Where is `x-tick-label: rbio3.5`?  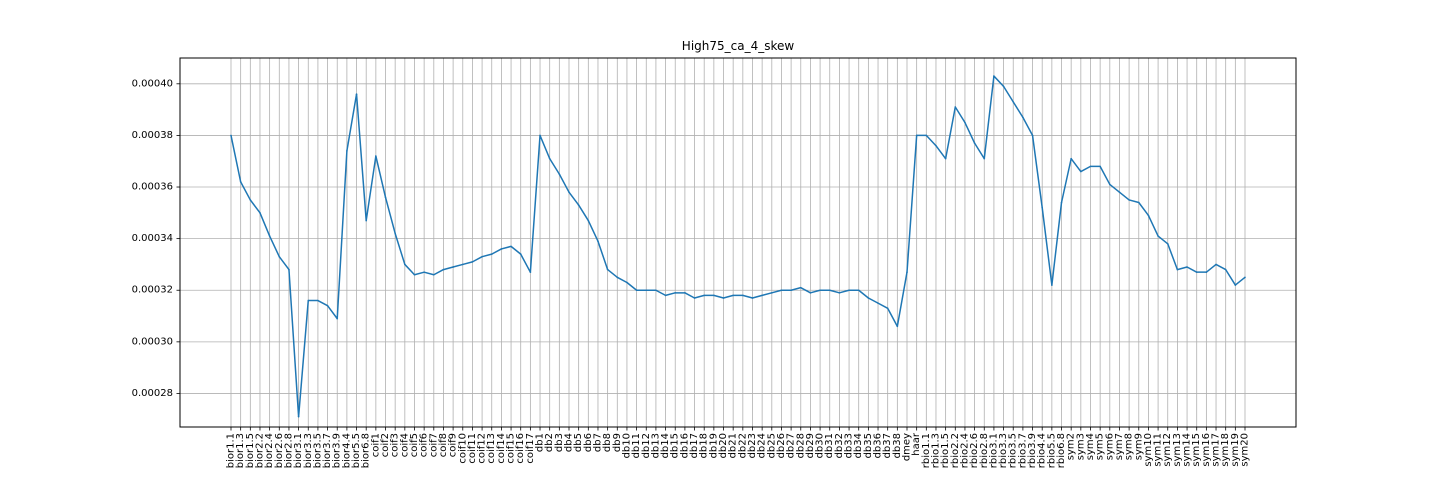
x-tick-label: rbio3.5 is located at coordinates (1013, 450).